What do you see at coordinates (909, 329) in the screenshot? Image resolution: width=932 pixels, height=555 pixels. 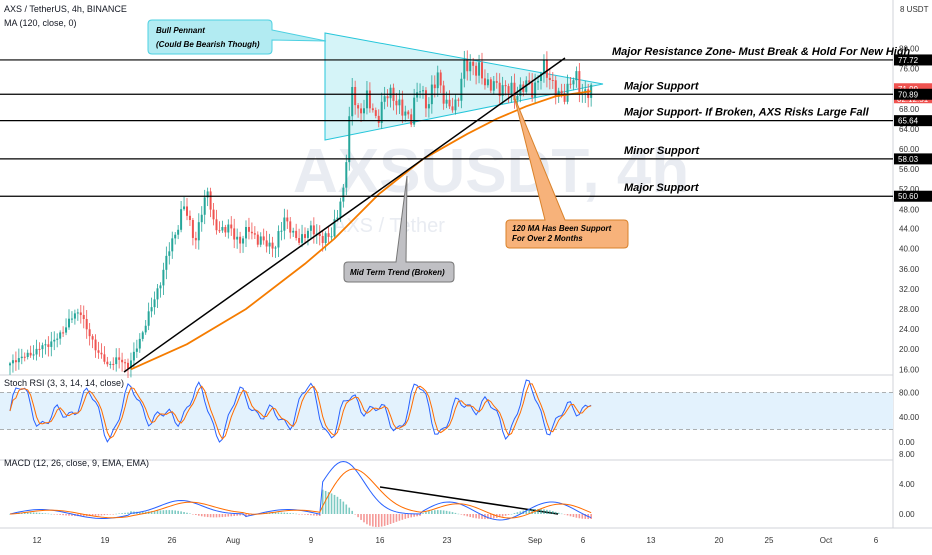 I see `price-tick-label: 24.00` at bounding box center [909, 329].